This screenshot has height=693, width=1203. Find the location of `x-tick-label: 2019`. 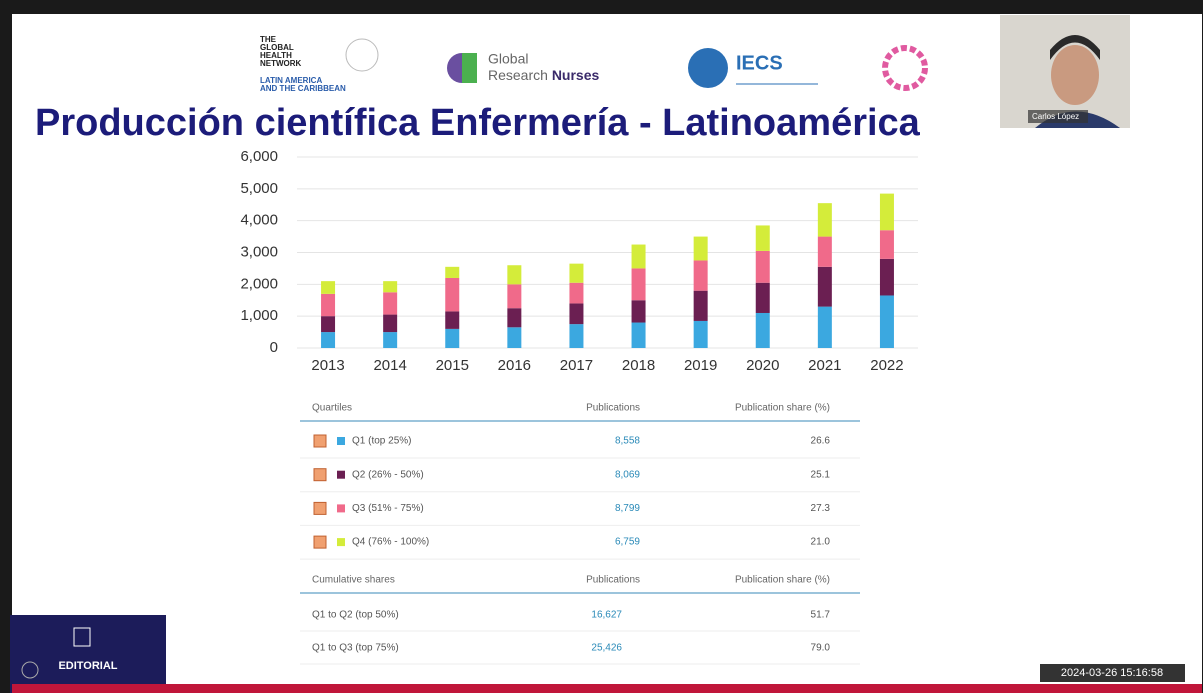

x-tick-label: 2019 is located at coordinates (700, 365).